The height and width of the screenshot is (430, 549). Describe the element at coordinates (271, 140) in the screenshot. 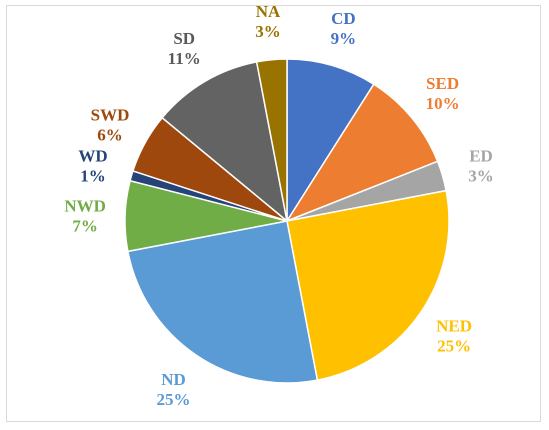

I see `pie-slice-na` at that location.